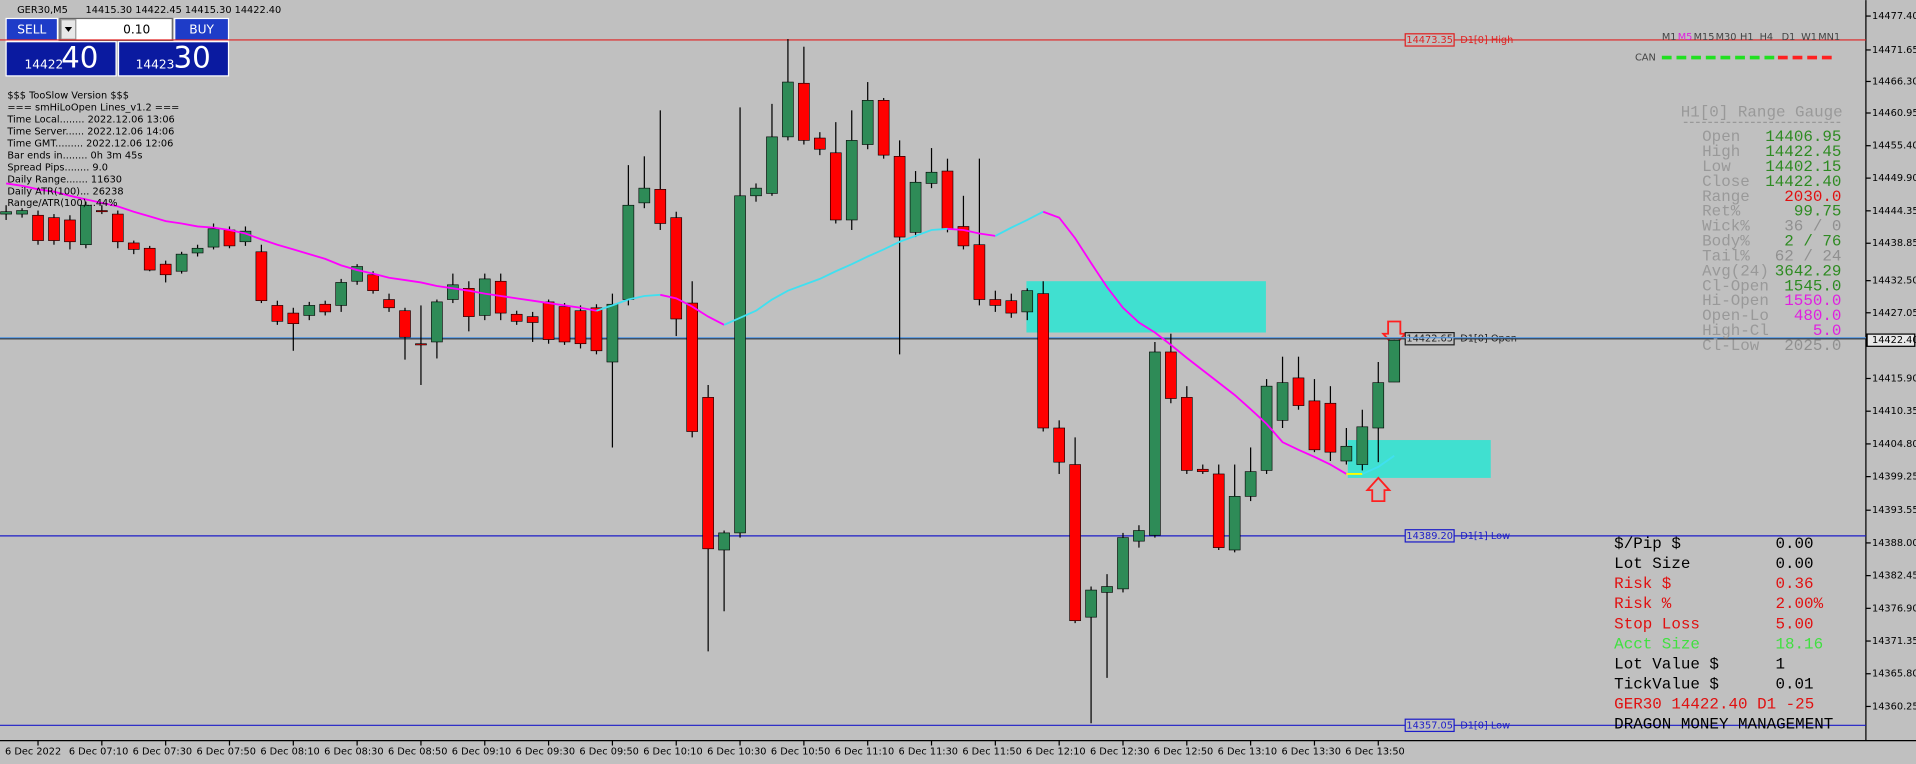 This screenshot has height=764, width=1916. Describe the element at coordinates (1762, 113) in the screenshot. I see `gauge-title: H1[0] Range Gauge` at that location.